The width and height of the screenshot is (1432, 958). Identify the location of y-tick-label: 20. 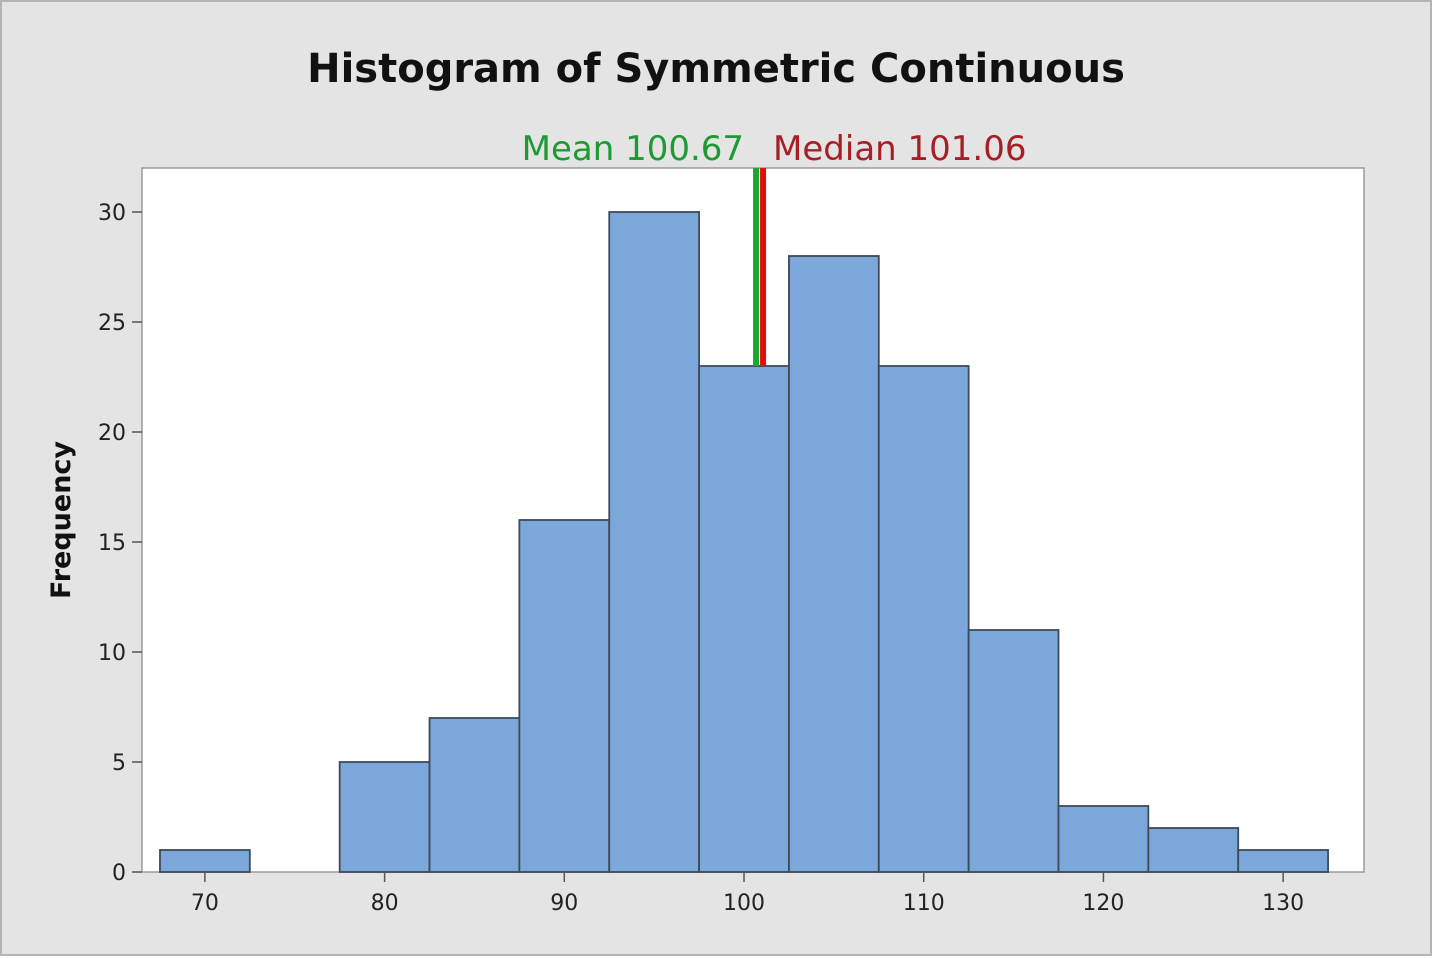
(112, 433).